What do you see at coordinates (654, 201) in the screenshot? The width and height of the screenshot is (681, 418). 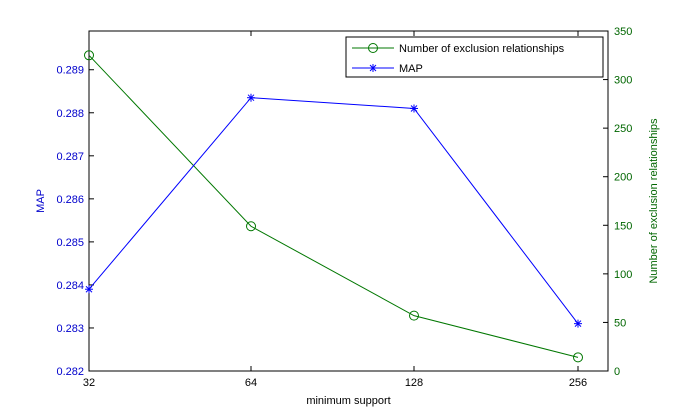 I see `right-axis-title: Number of exclusion relationships` at bounding box center [654, 201].